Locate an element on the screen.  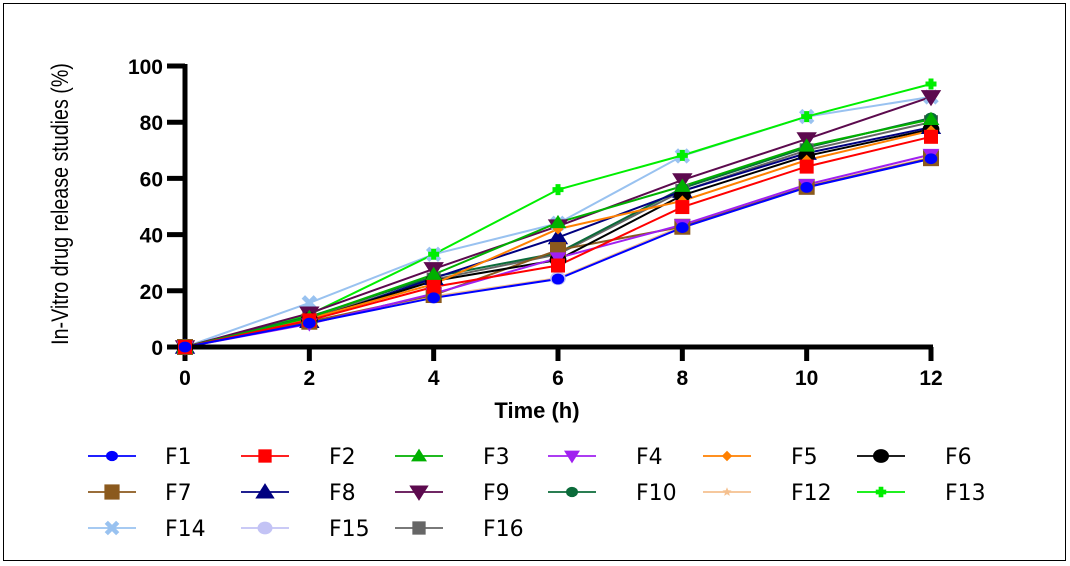
data-point-f8 is located at coordinates (558, 236).